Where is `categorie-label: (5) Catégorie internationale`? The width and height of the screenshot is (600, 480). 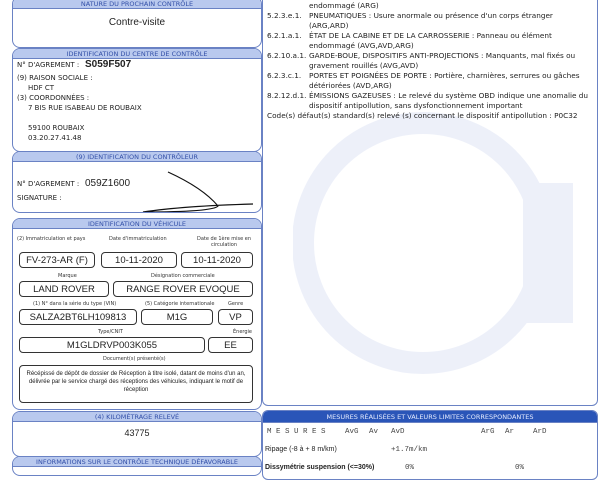
categorie-label: (5) Catégorie internationale is located at coordinates (180, 304).